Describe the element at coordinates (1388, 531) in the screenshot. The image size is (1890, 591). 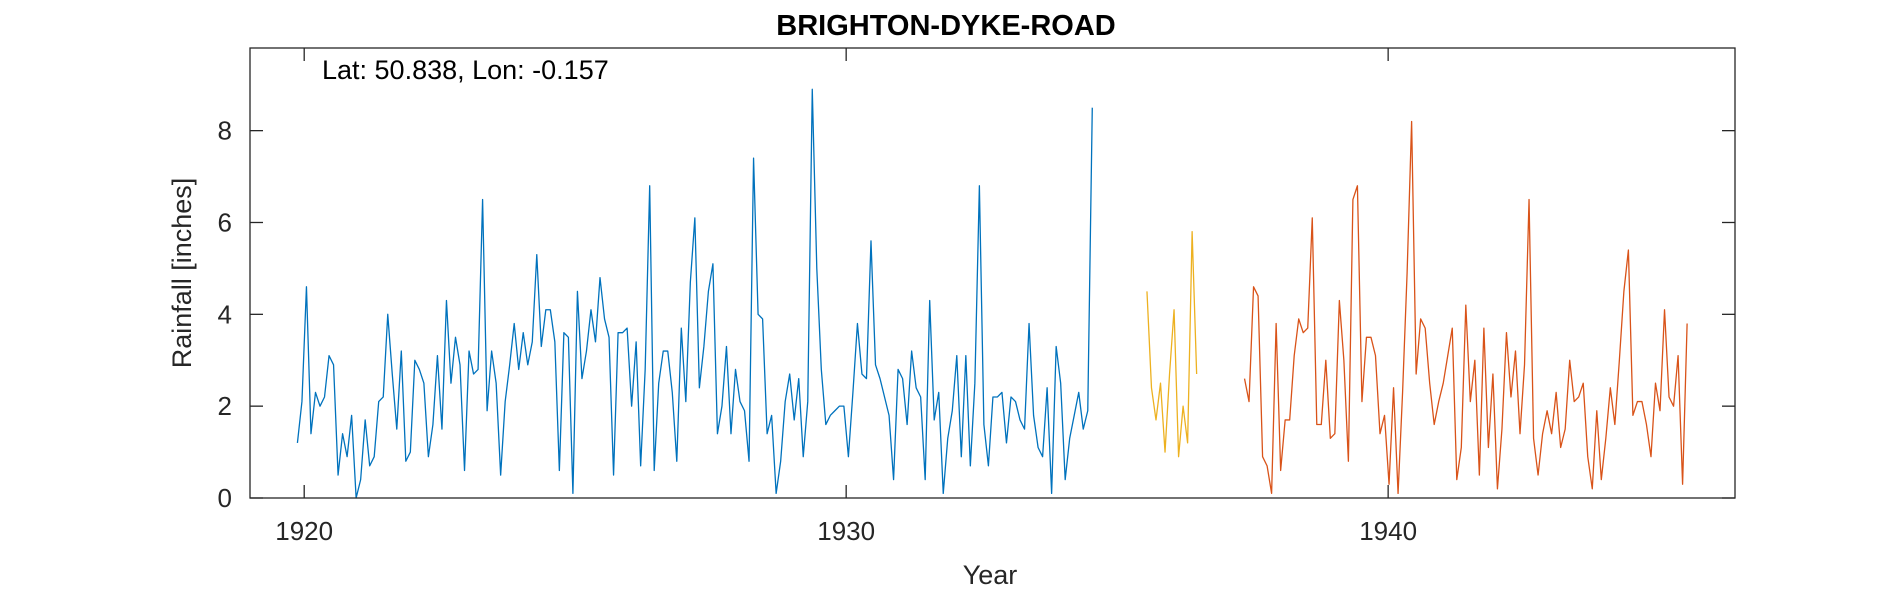
I see `x-tick-label-1940: 1940` at that location.